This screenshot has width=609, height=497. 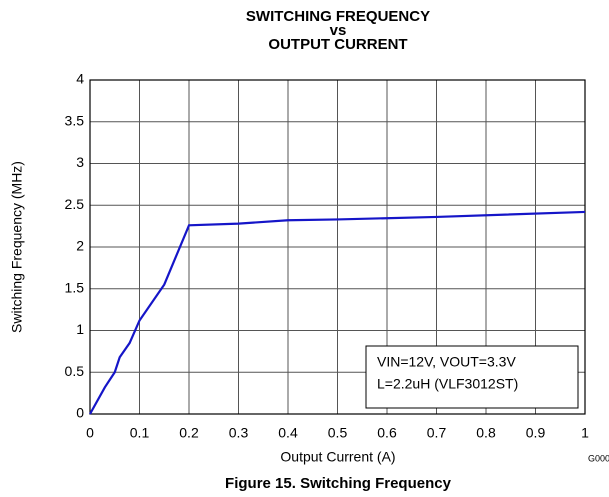 I want to click on annotation: VIN=12V, VOUT=3.3V, so click(x=446, y=362).